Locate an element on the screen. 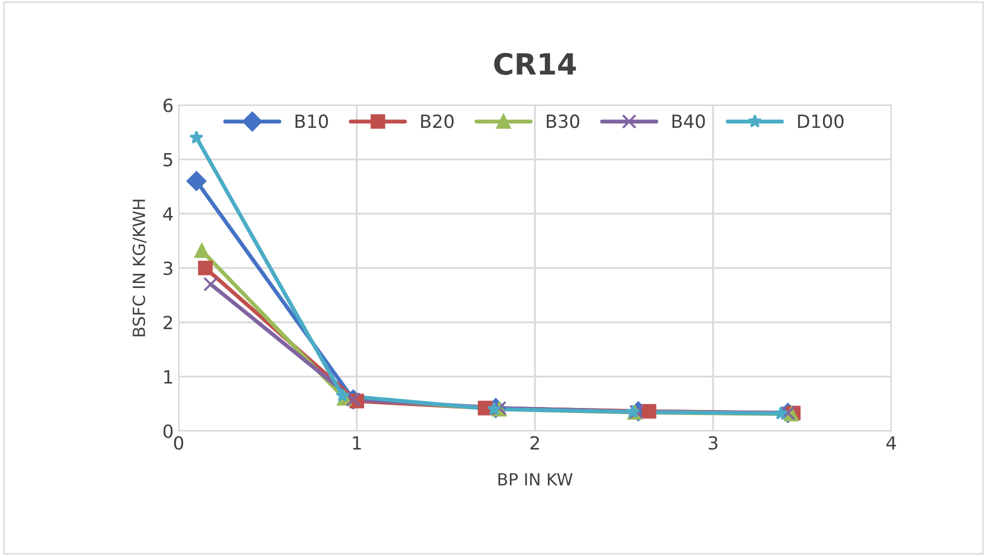 The width and height of the screenshot is (987, 556). legend-label: D100 is located at coordinates (821, 121).